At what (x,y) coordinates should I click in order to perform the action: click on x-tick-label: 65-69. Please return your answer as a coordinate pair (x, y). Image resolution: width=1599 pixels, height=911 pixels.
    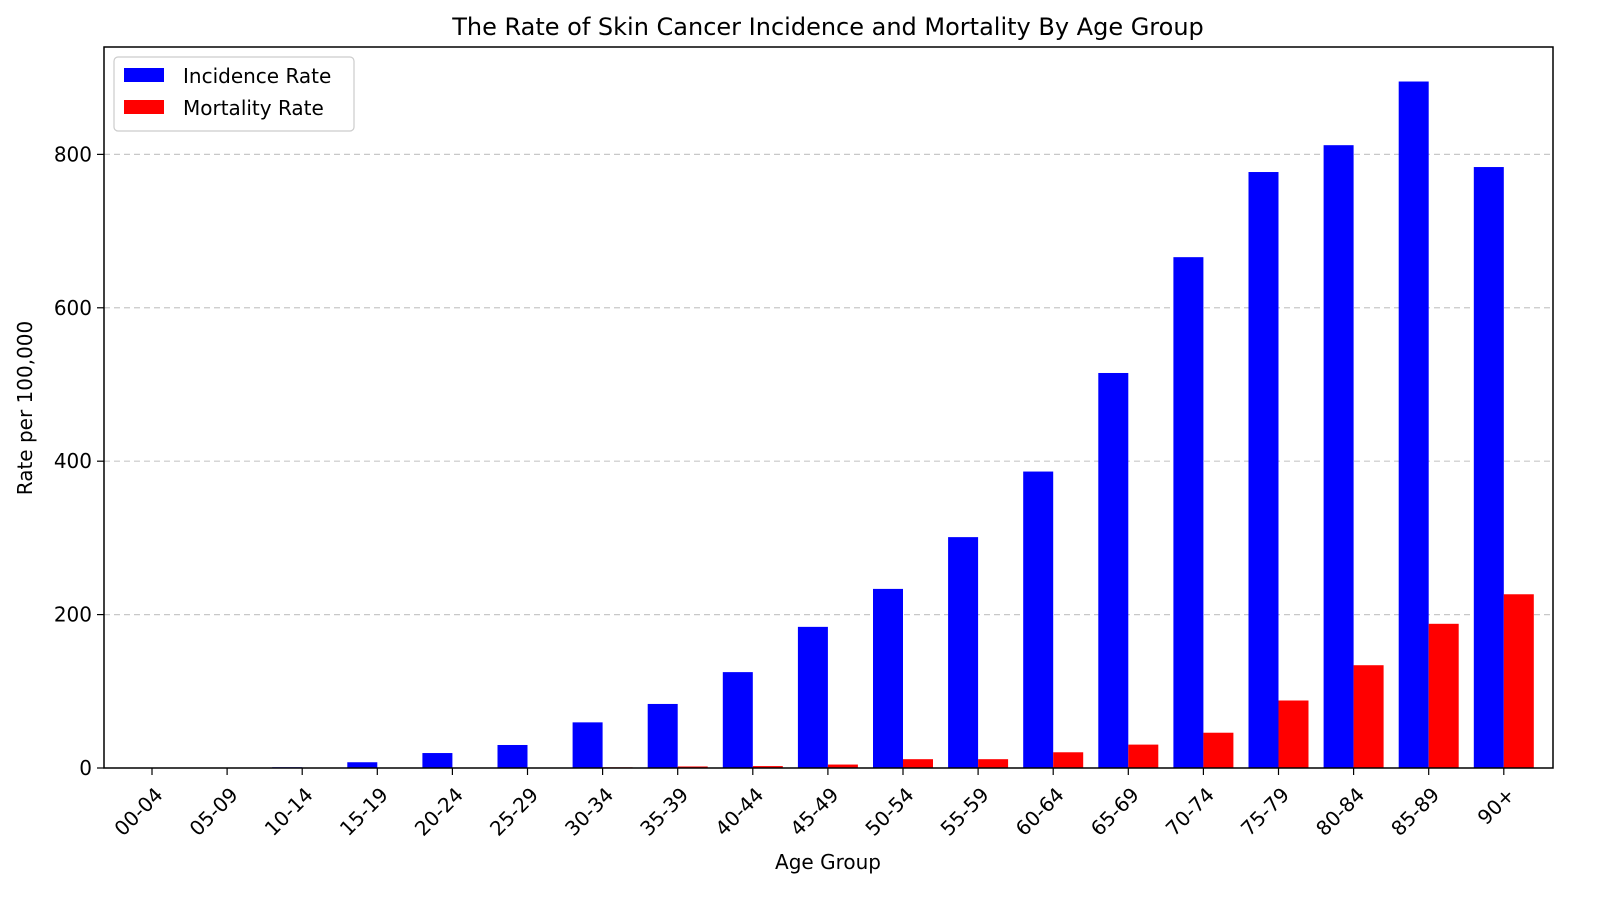
    Looking at the image, I should click on (1115, 812).